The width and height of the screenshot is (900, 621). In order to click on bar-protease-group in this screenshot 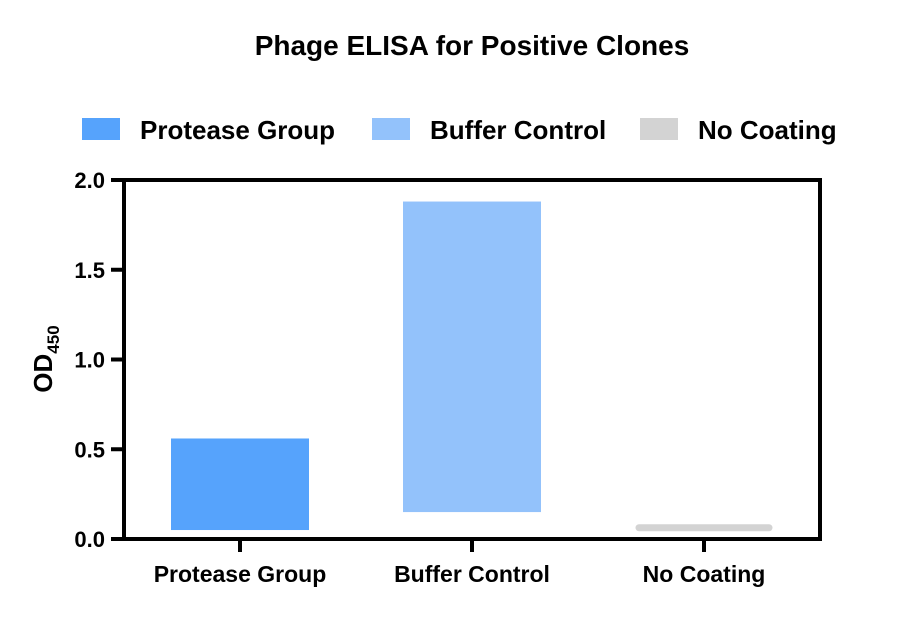, I will do `click(240, 484)`.